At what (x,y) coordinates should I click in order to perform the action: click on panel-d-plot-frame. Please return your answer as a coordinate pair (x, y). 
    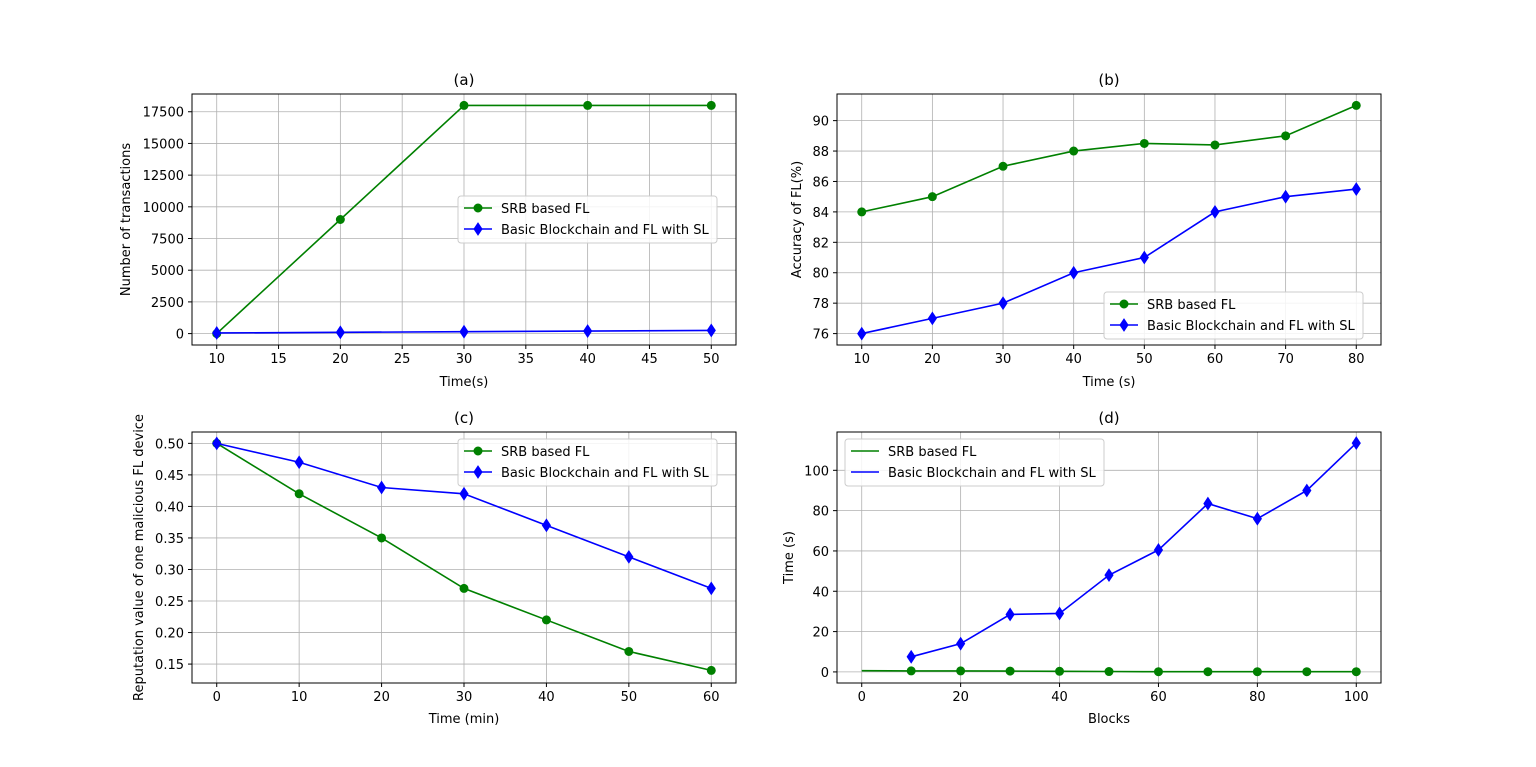
    Looking at the image, I should click on (1109, 557).